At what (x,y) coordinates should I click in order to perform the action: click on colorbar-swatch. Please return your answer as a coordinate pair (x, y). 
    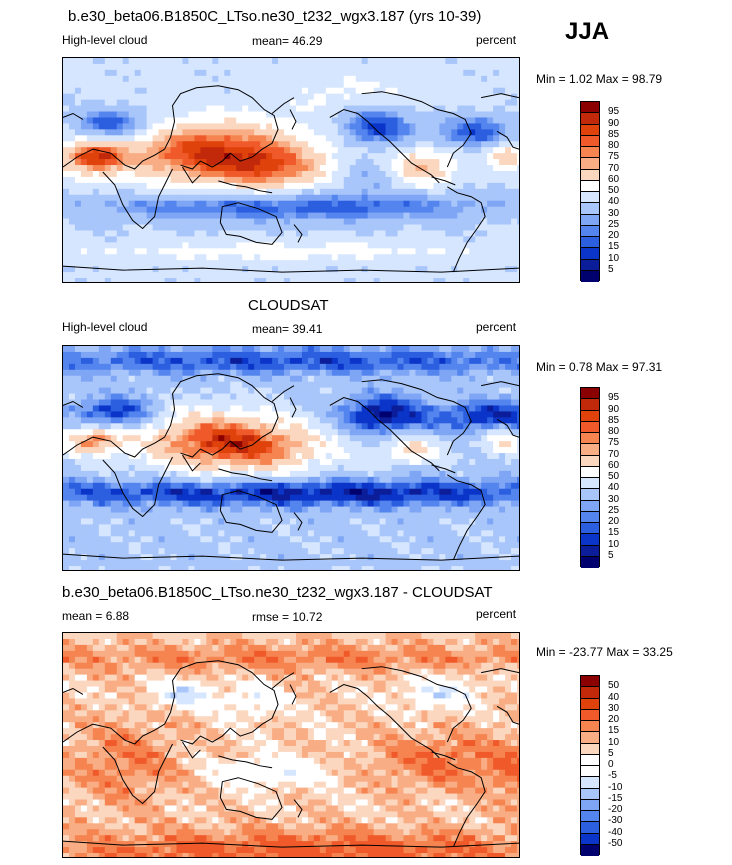
    Looking at the image, I should click on (590, 153).